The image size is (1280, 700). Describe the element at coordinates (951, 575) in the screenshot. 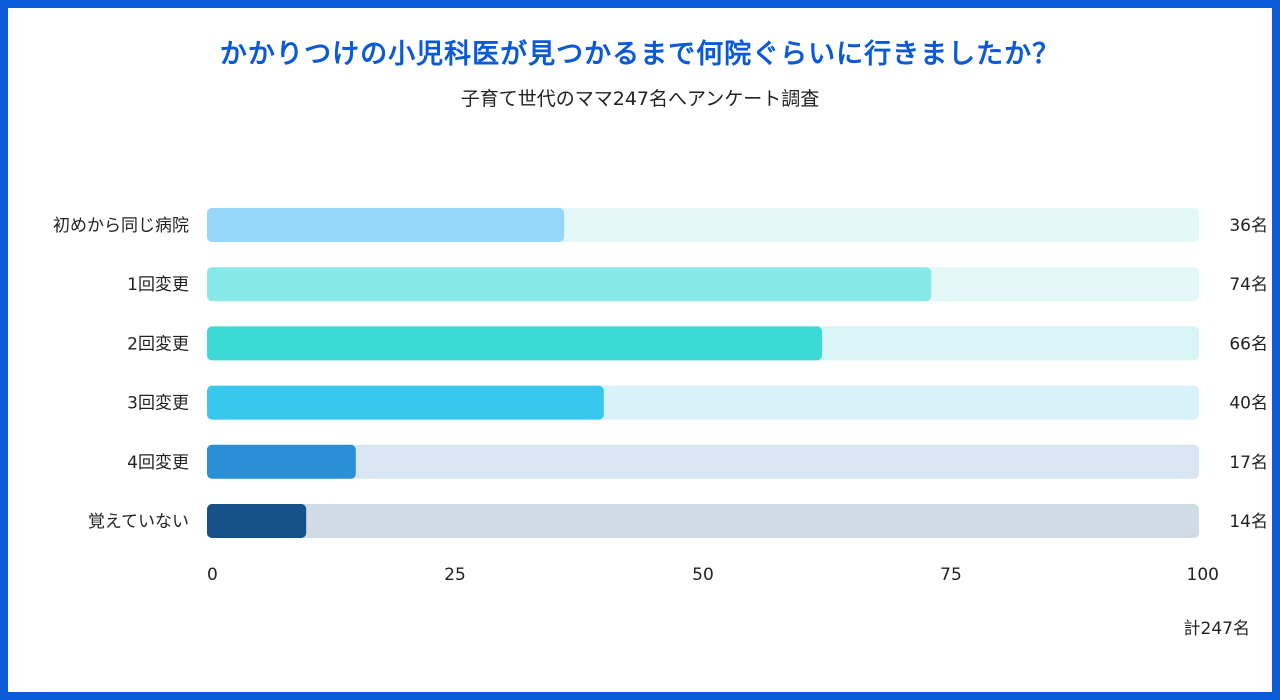

I see `x-tick-label: 75` at that location.